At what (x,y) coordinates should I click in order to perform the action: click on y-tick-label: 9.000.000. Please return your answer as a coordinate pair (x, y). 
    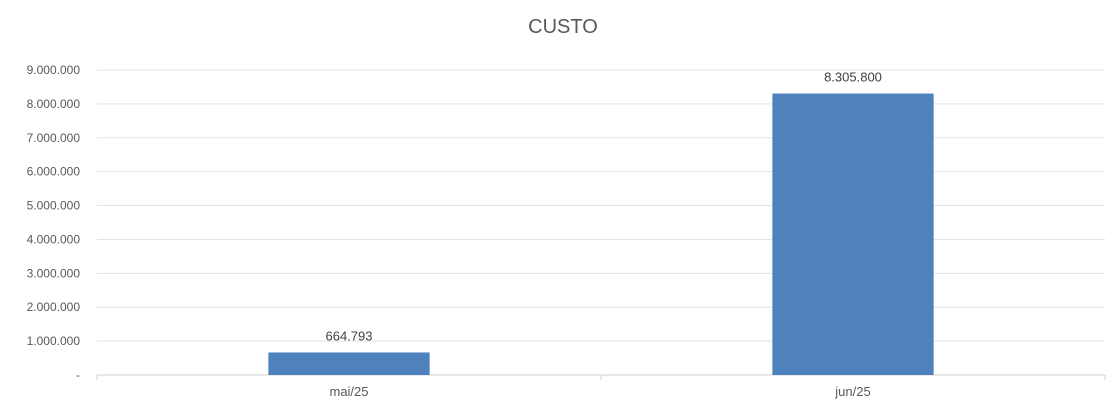
    Looking at the image, I should click on (54, 70).